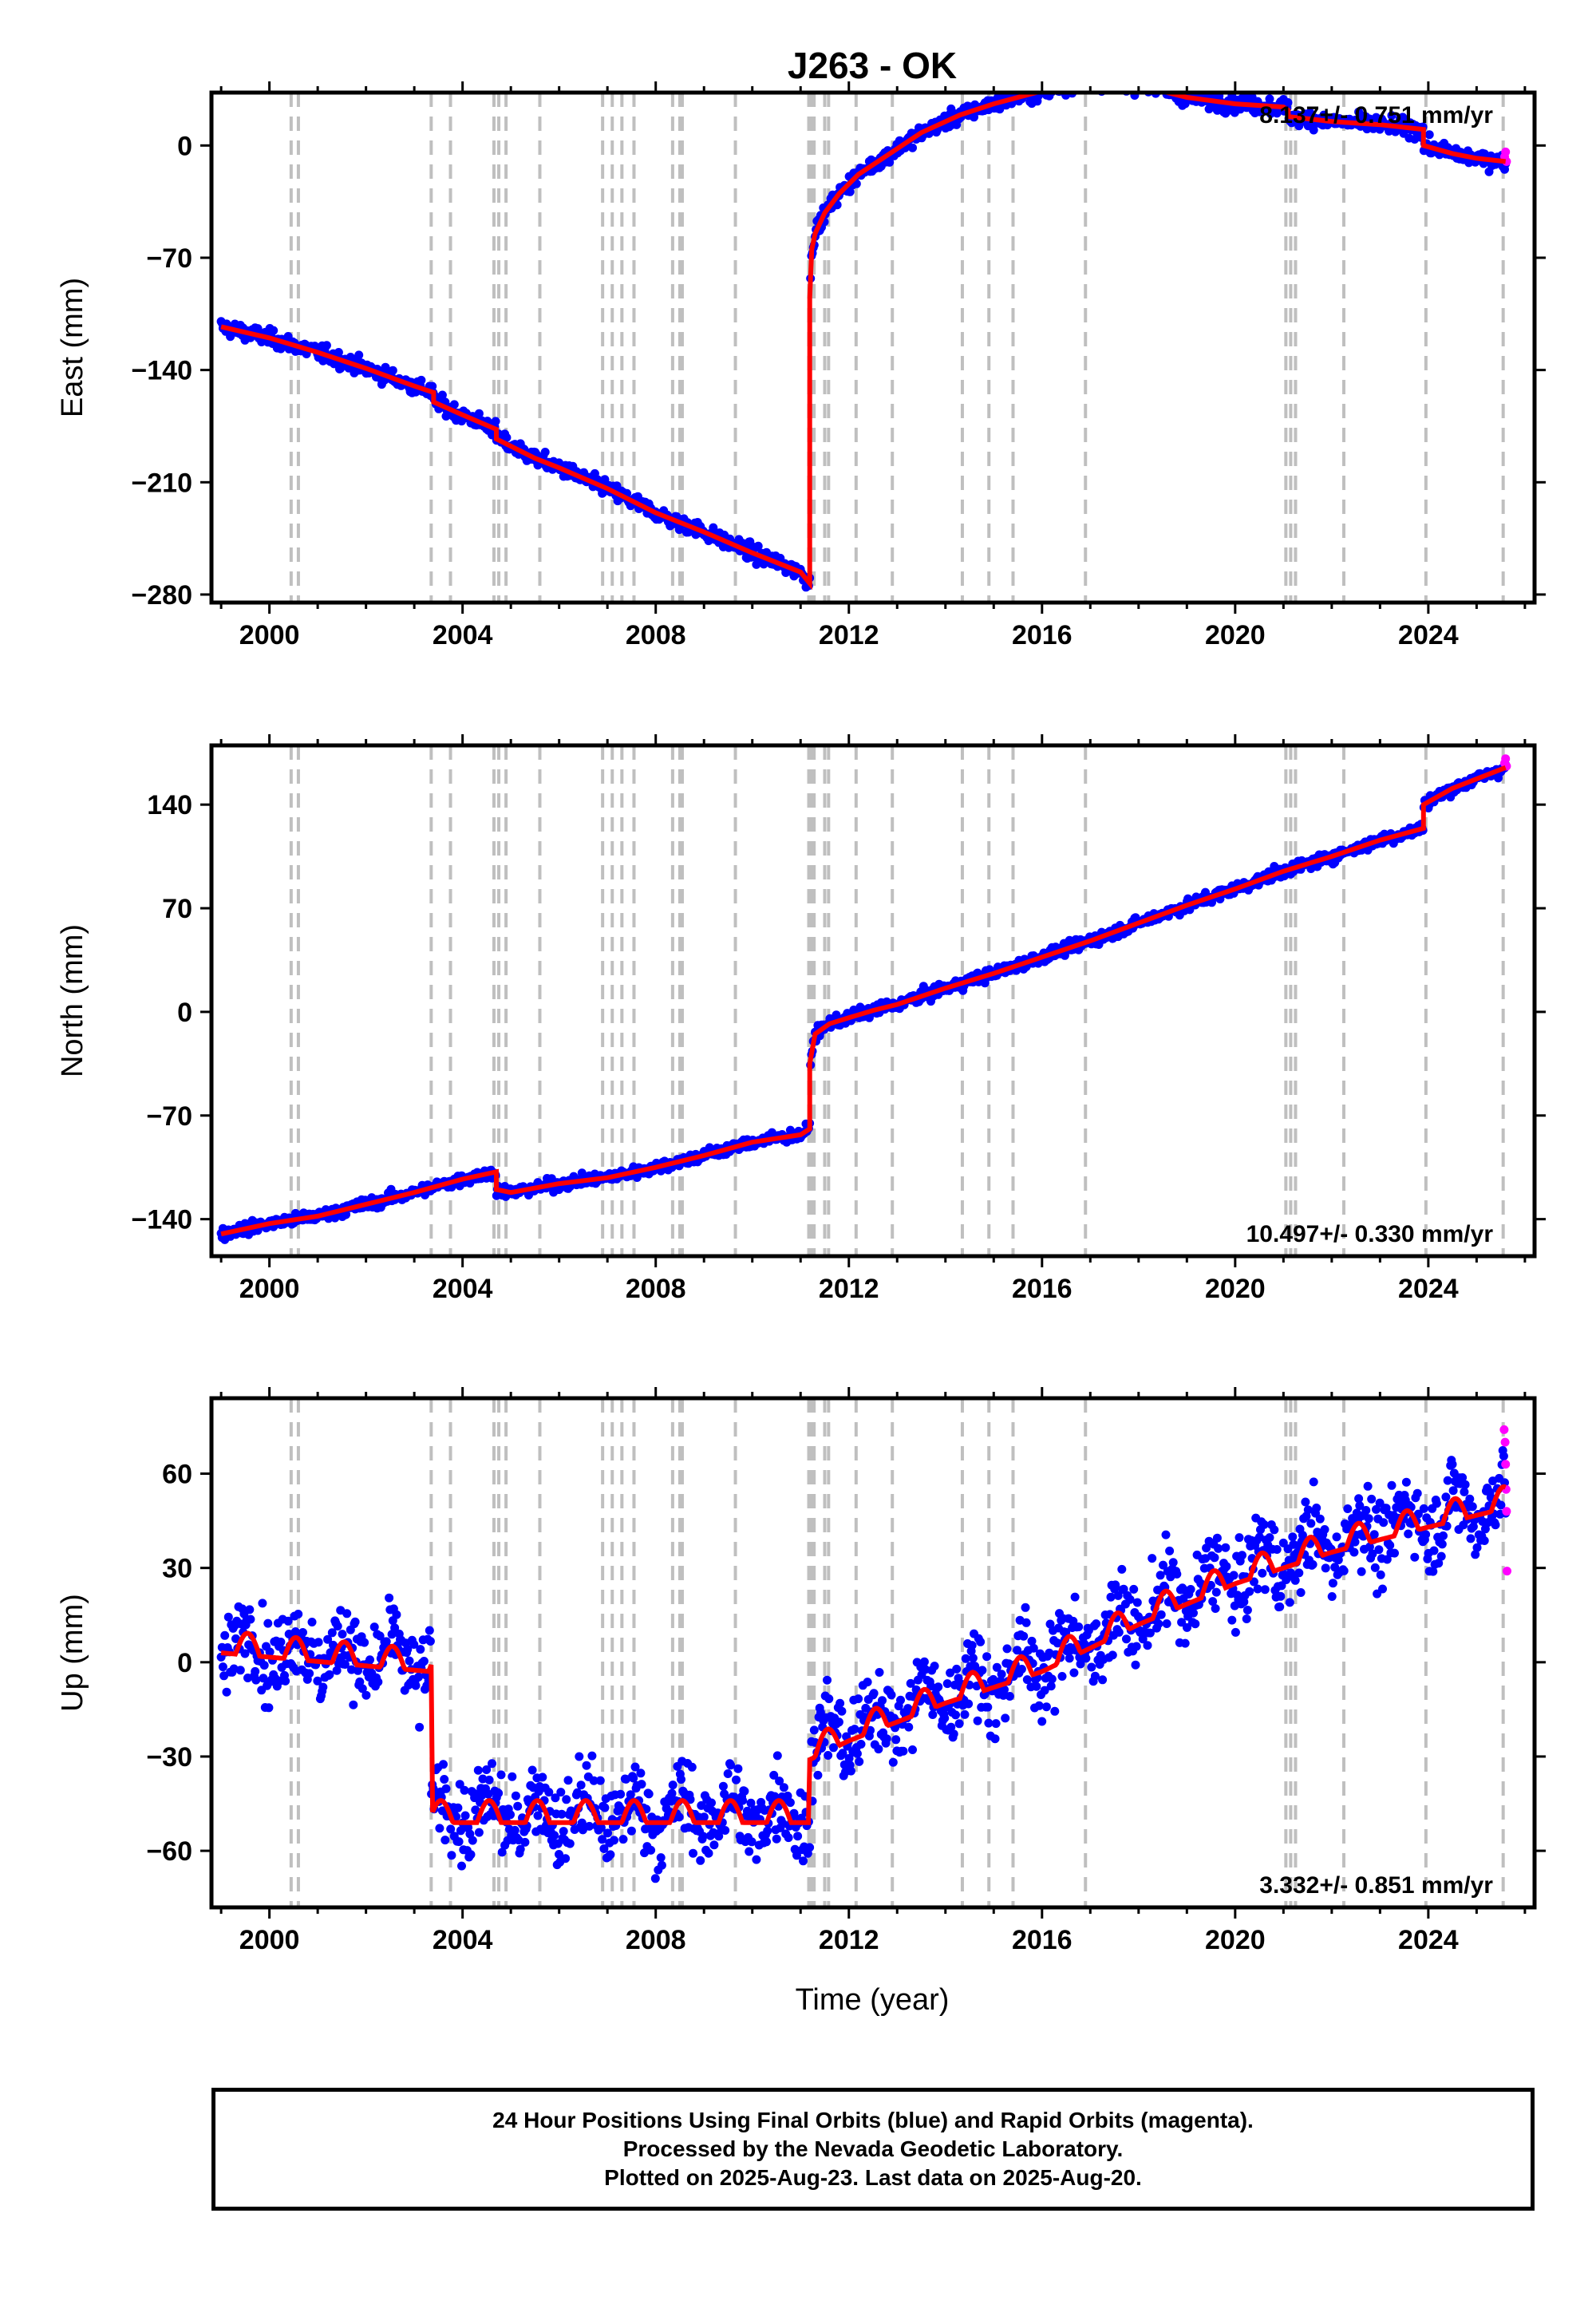  I want to click on figure-title: J263 - OK, so click(873, 65).